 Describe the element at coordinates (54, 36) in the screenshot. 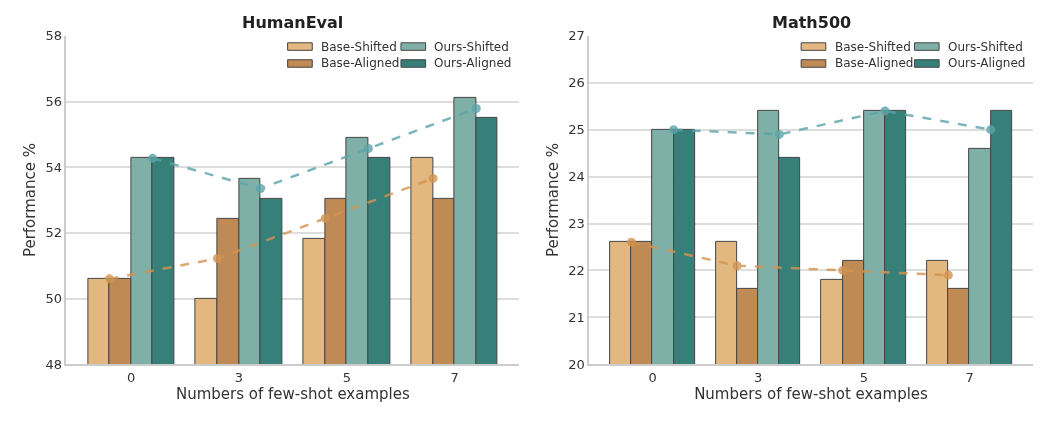

I see `y-tick-label: 58` at that location.